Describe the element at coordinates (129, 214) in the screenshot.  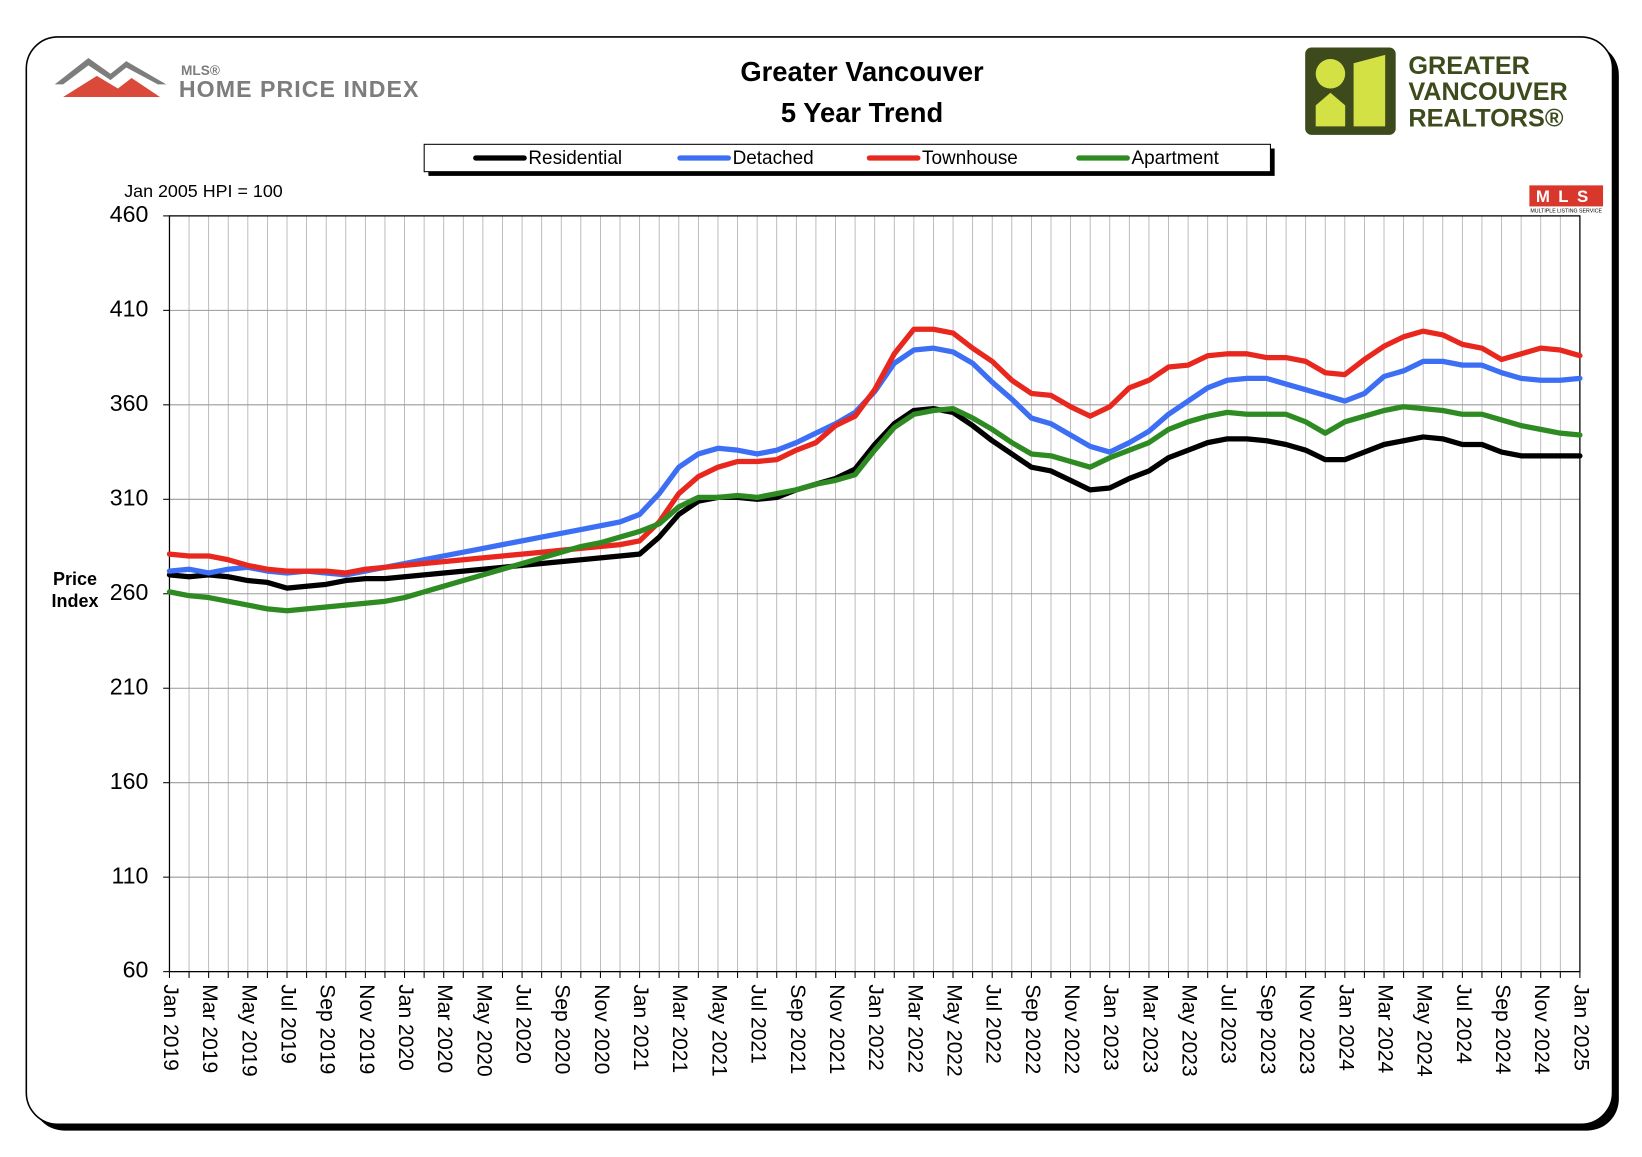
I see `y-tick-label: 460` at that location.